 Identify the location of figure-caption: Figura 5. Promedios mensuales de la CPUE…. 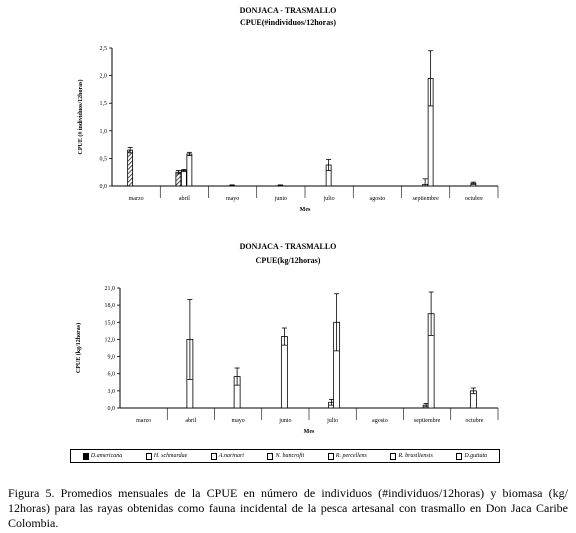
(288, 508).